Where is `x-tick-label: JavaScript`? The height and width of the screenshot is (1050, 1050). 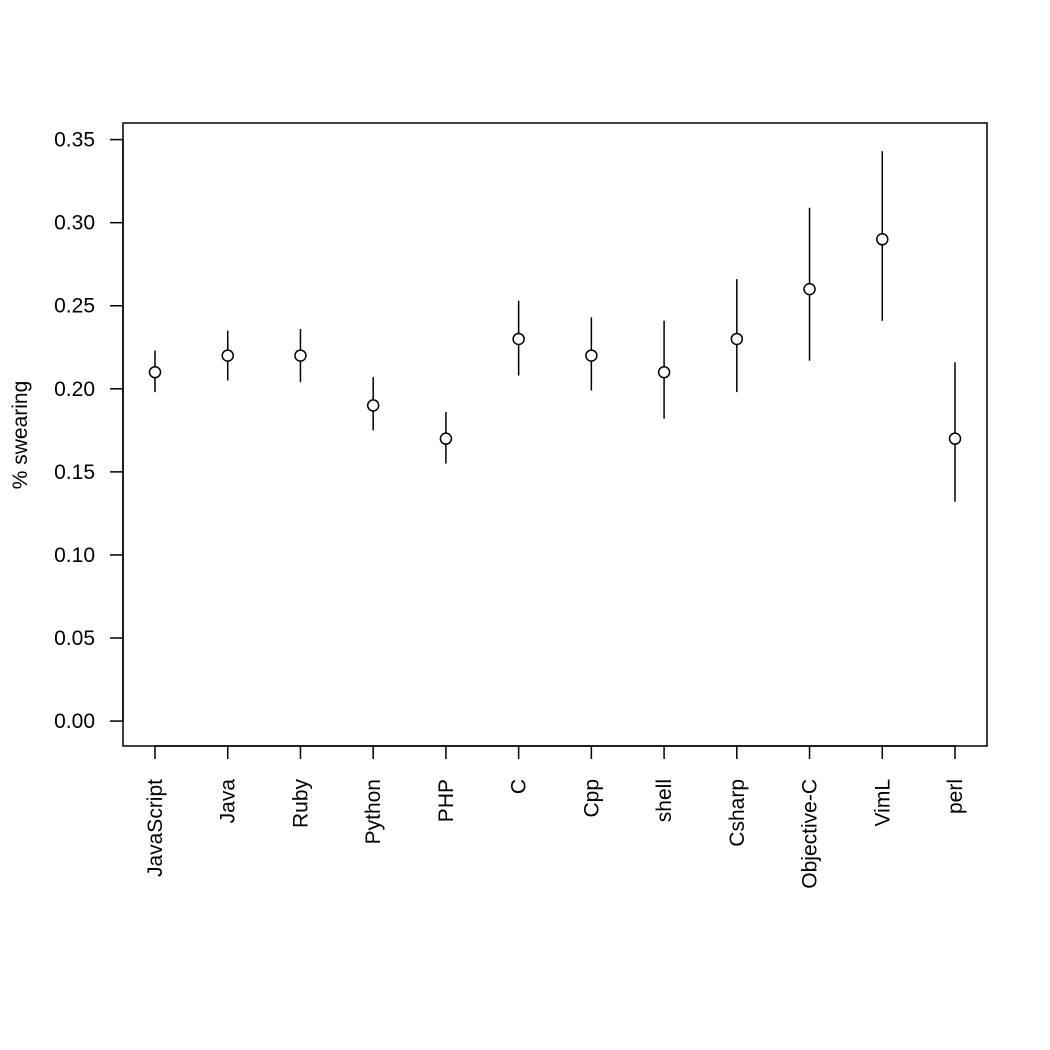
x-tick-label: JavaScript is located at coordinates (155, 828).